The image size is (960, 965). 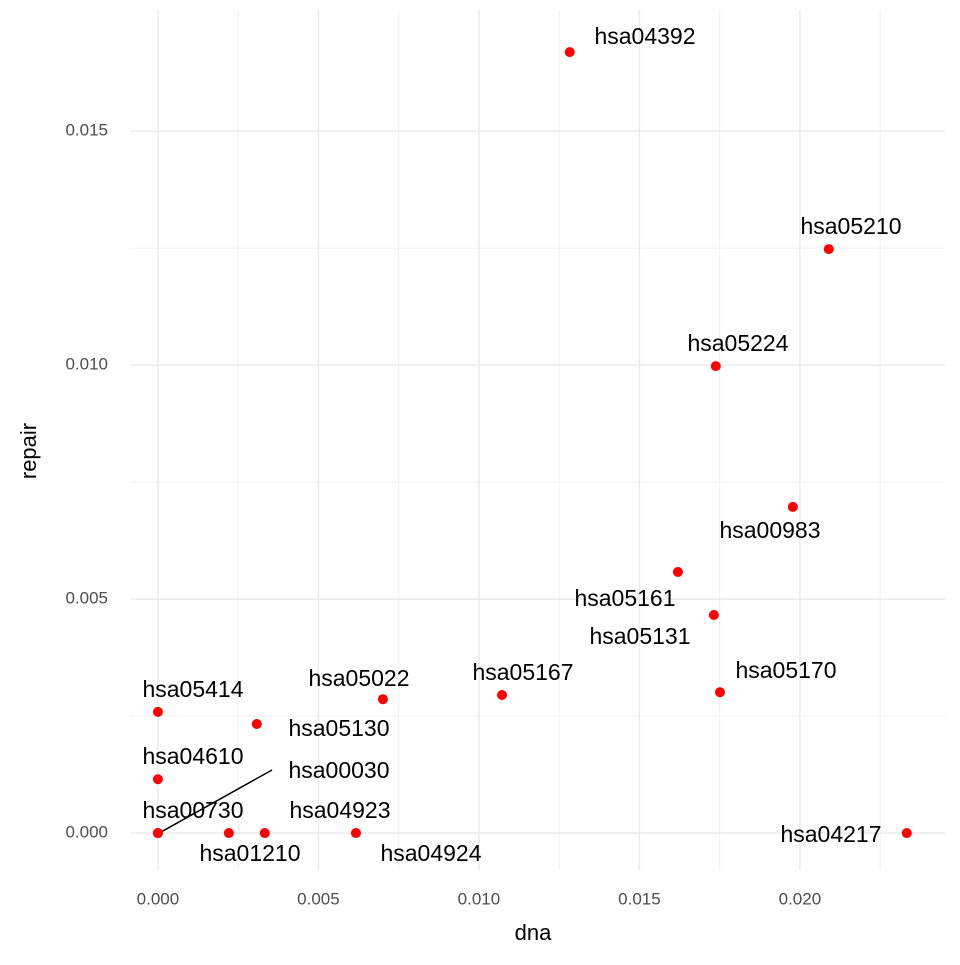 I want to click on point-label: hsa04610, so click(x=192, y=756).